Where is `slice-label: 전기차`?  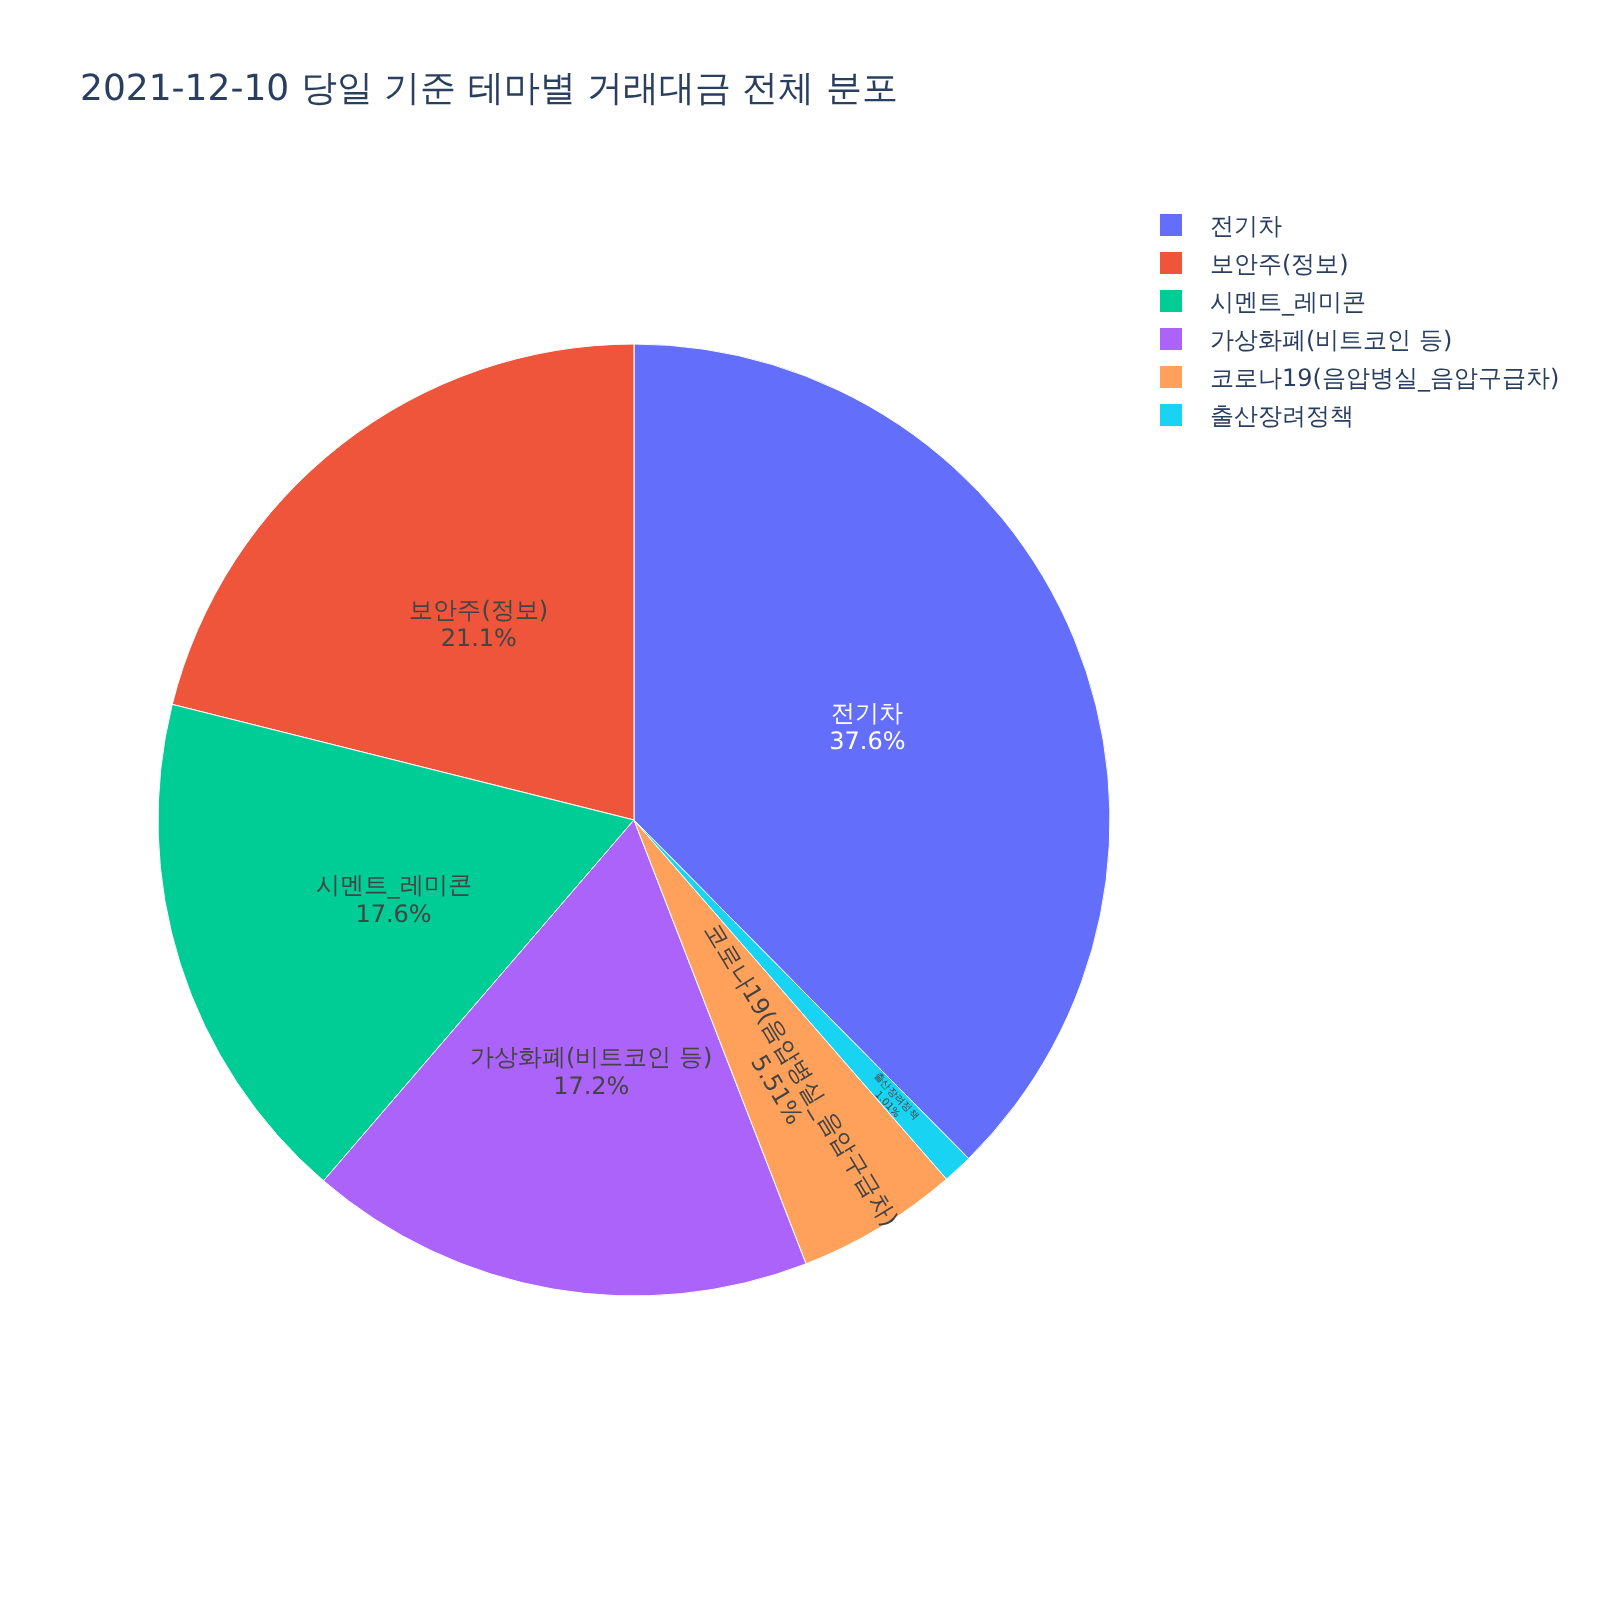
slice-label: 전기차 is located at coordinates (867, 712).